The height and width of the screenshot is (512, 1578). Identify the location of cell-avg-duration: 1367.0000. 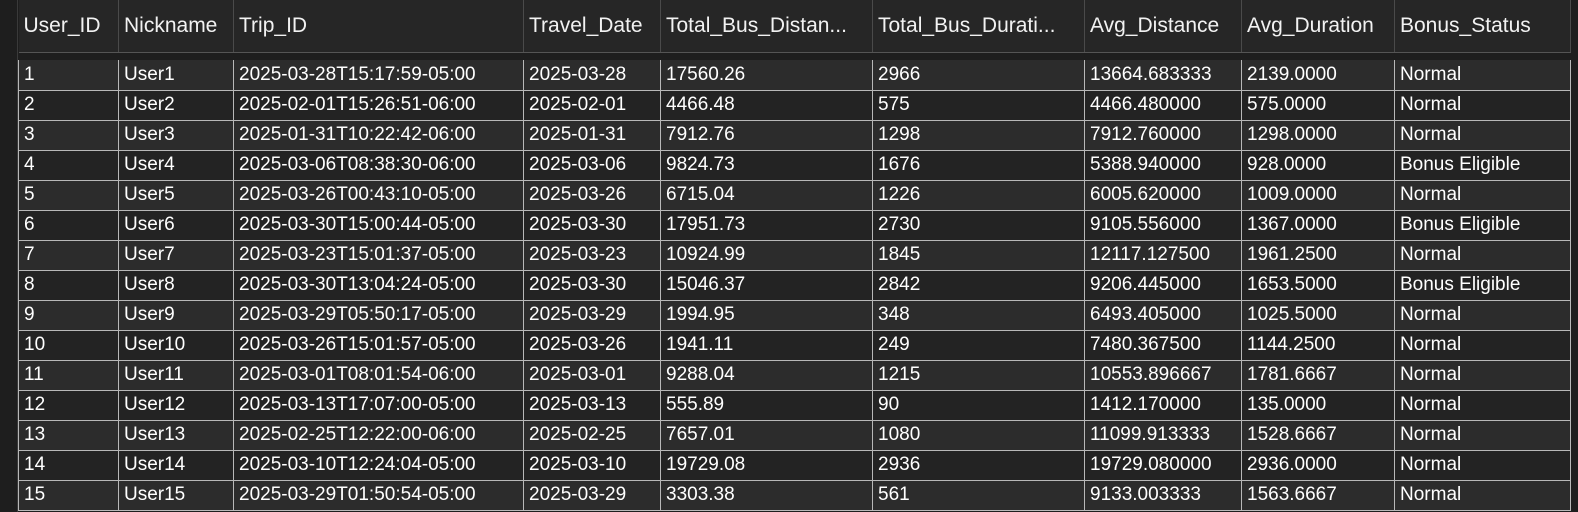
(1318, 225).